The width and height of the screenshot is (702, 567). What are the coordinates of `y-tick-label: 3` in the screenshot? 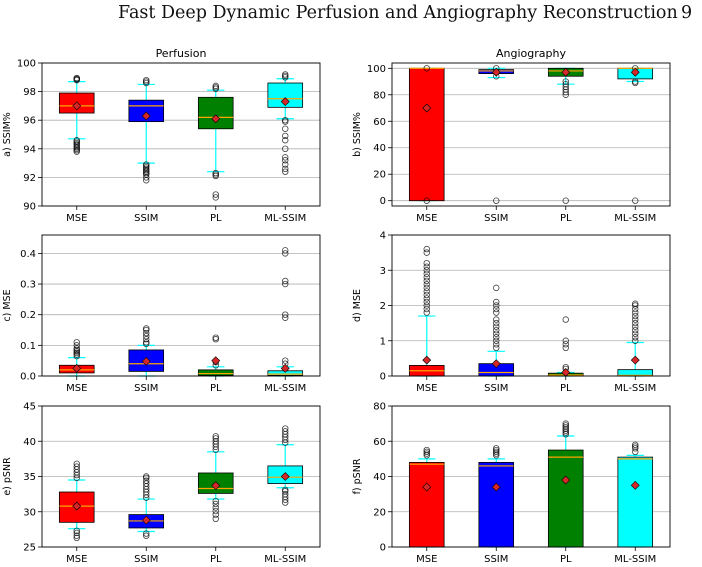 It's located at (383, 271).